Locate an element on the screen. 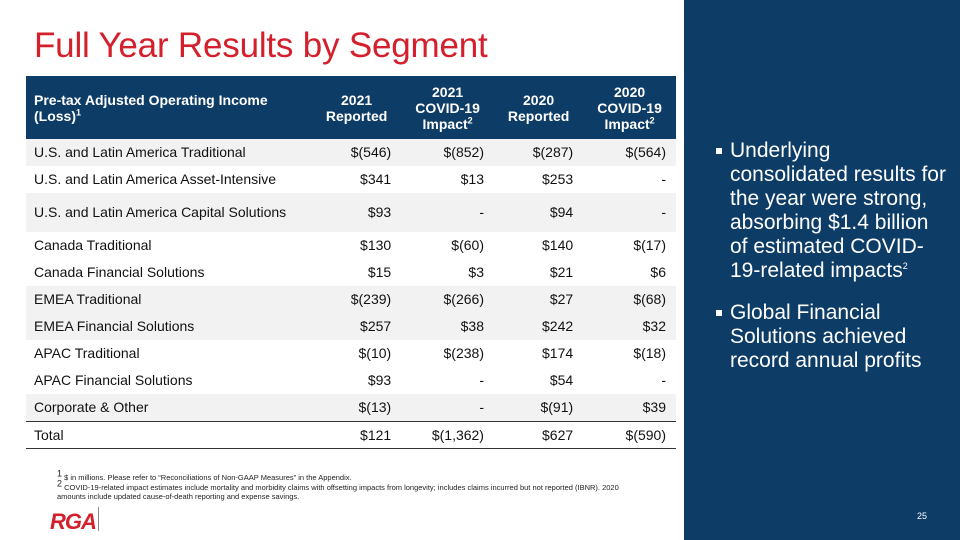  cell-2020-covid: $32 is located at coordinates (629, 326).